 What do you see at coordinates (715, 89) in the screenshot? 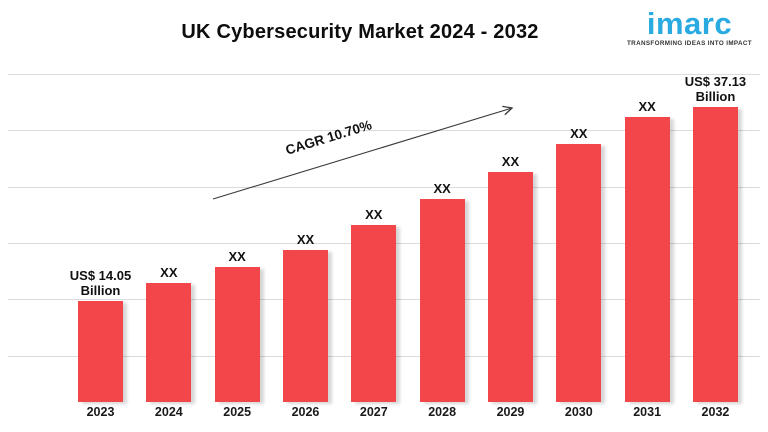
I see `bar-value-label: US$ 37.13 Billion` at bounding box center [715, 89].